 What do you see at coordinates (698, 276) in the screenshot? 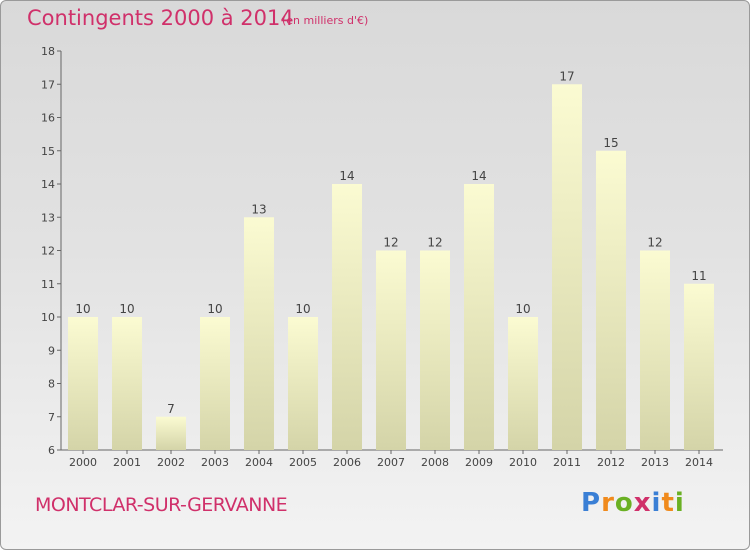
I see `bar-value-label: 11` at bounding box center [698, 276].